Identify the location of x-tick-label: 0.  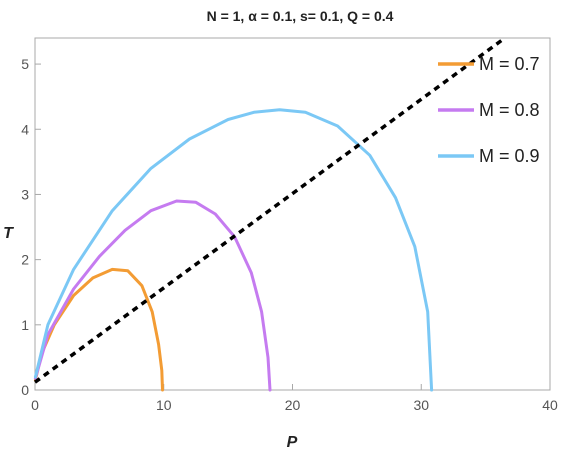
(35, 405).